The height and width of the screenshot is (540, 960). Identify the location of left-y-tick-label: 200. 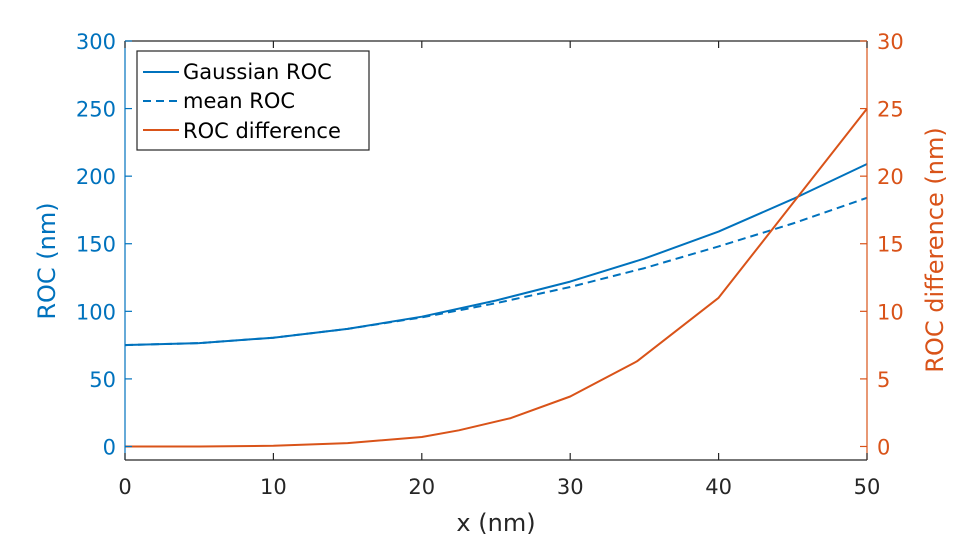
(96, 177).